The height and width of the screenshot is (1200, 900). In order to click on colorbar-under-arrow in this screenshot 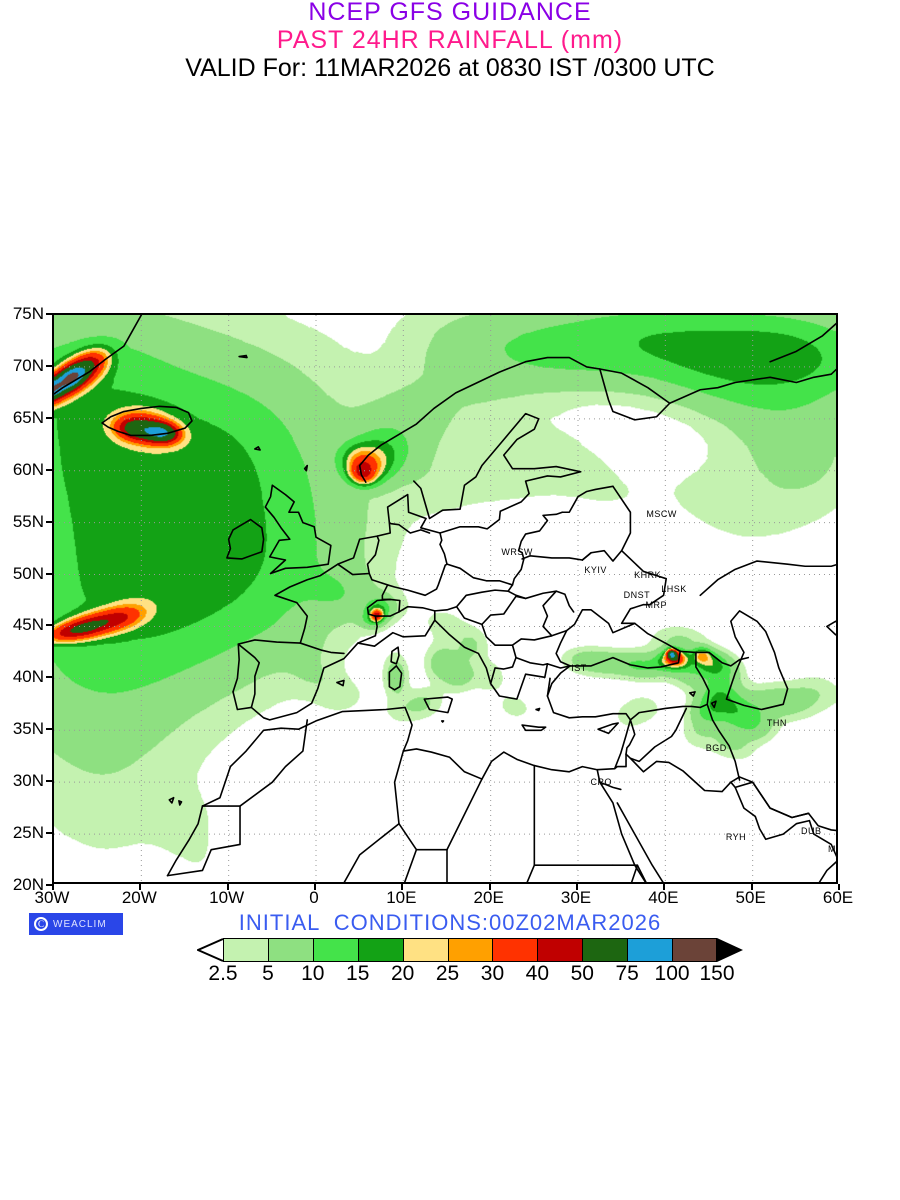, I will do `click(210, 950)`.